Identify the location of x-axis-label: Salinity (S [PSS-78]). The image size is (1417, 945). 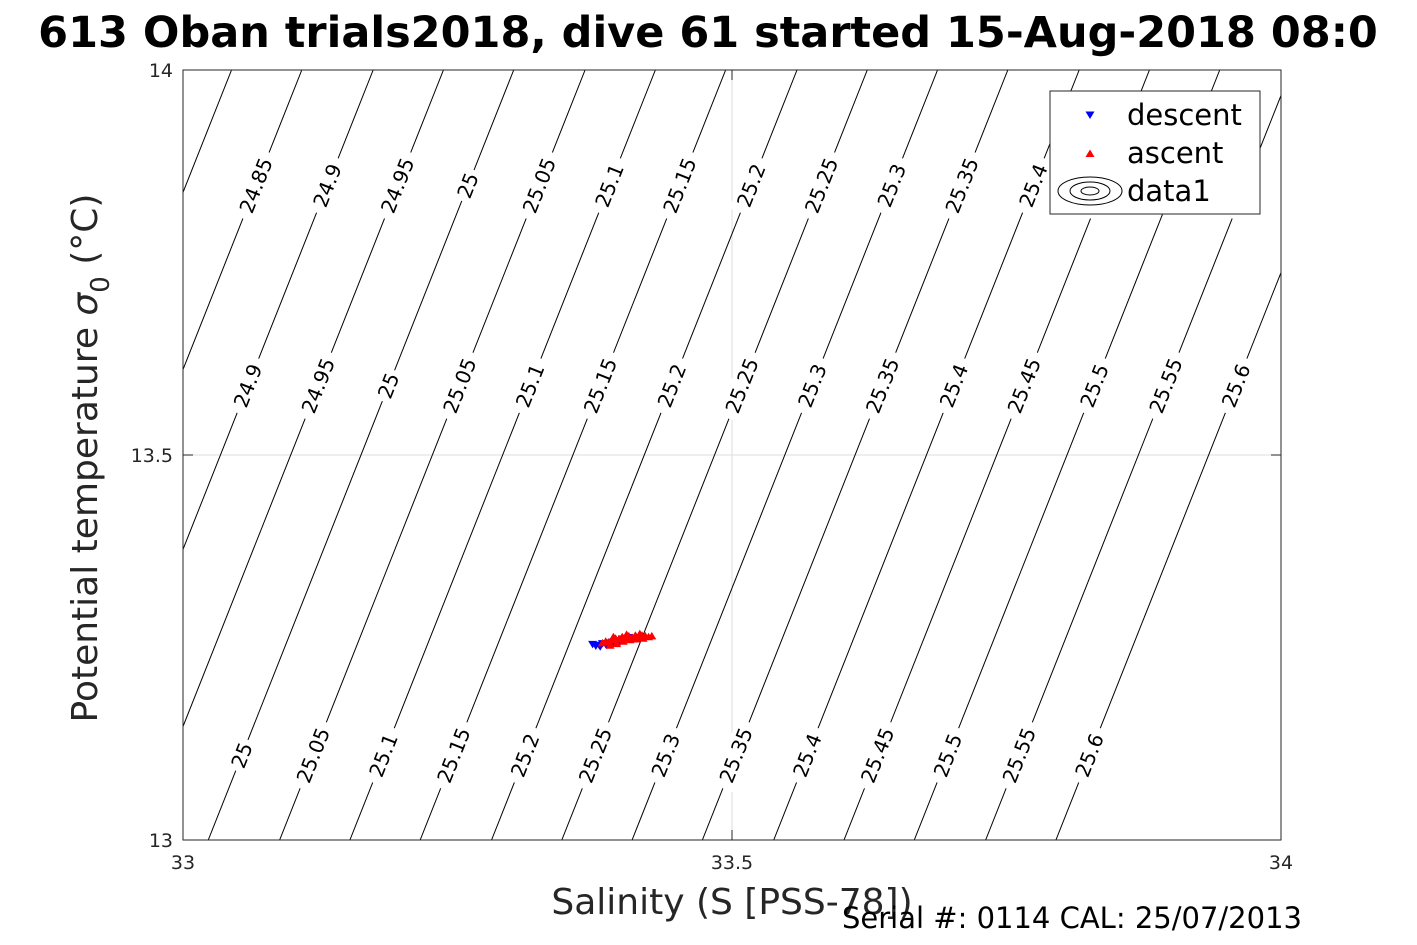
(731, 902).